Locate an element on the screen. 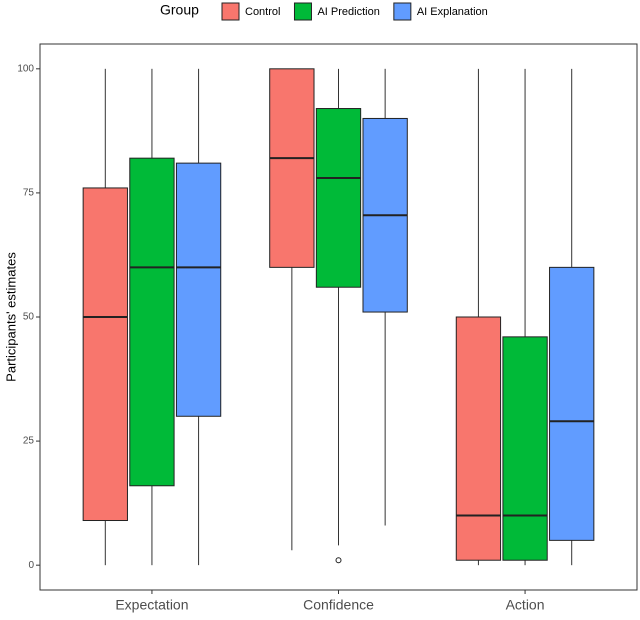  x-tick-label: Confidence is located at coordinates (338, 605).